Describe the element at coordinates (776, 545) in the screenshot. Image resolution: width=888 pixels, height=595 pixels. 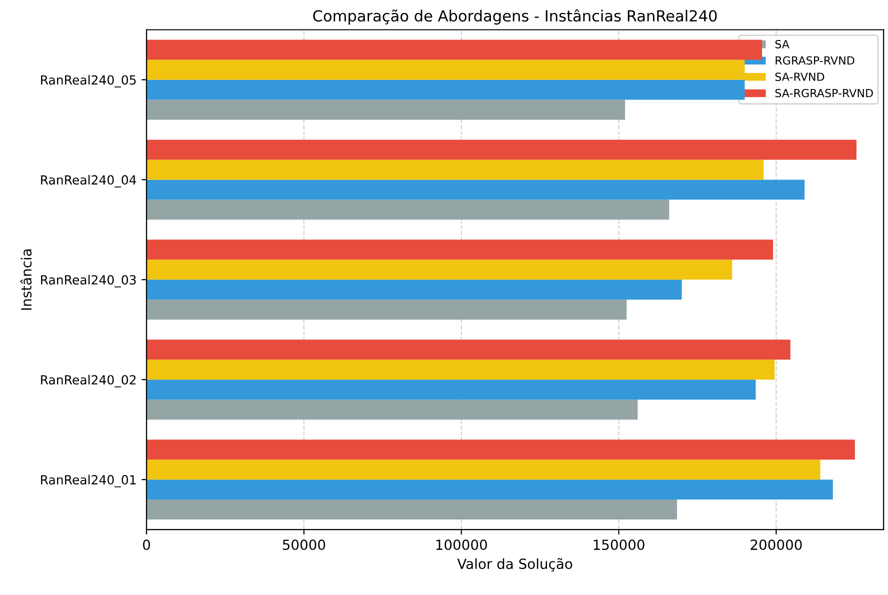
I see `x-tick-label: 200000` at that location.